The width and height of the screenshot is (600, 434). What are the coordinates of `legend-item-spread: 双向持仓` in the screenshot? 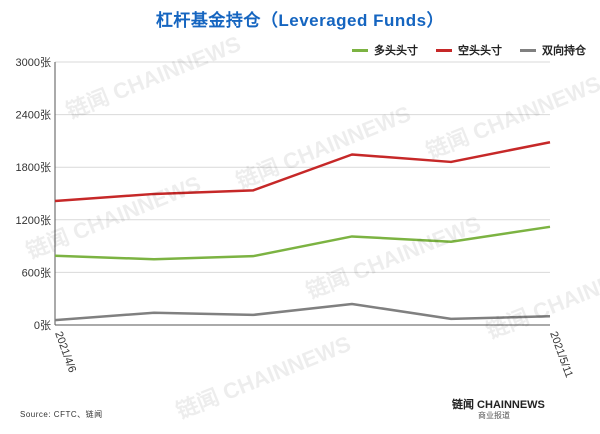 It's located at (553, 50).